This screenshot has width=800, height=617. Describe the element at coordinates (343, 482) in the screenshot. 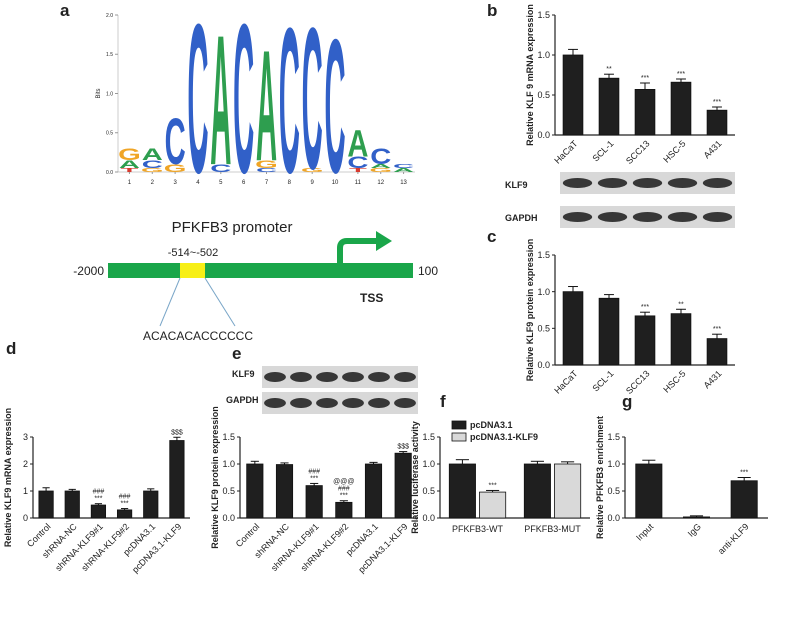

I see `significance-label: @@@` at that location.